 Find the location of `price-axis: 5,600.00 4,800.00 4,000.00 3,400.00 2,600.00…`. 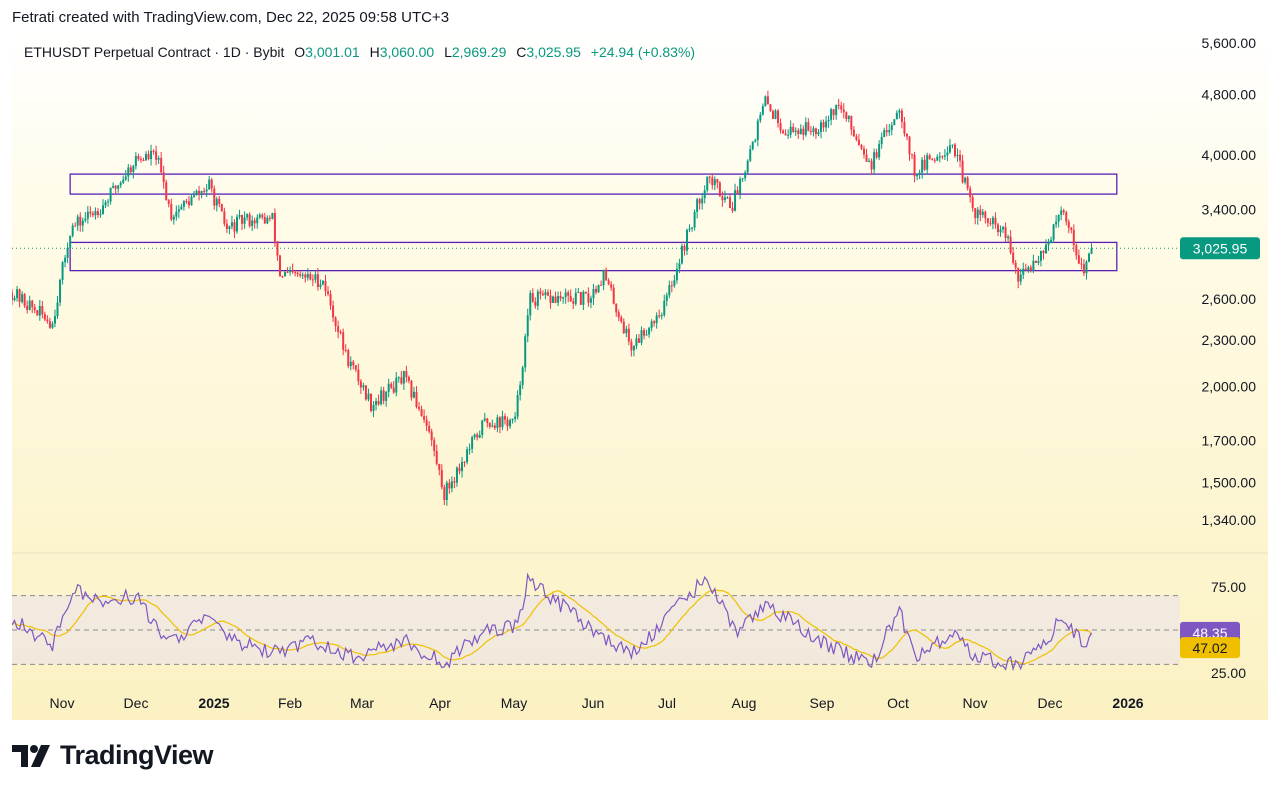

price-axis: 5,600.00 4,800.00 4,000.00 3,400.00 2,600.00… is located at coordinates (1220, 358).